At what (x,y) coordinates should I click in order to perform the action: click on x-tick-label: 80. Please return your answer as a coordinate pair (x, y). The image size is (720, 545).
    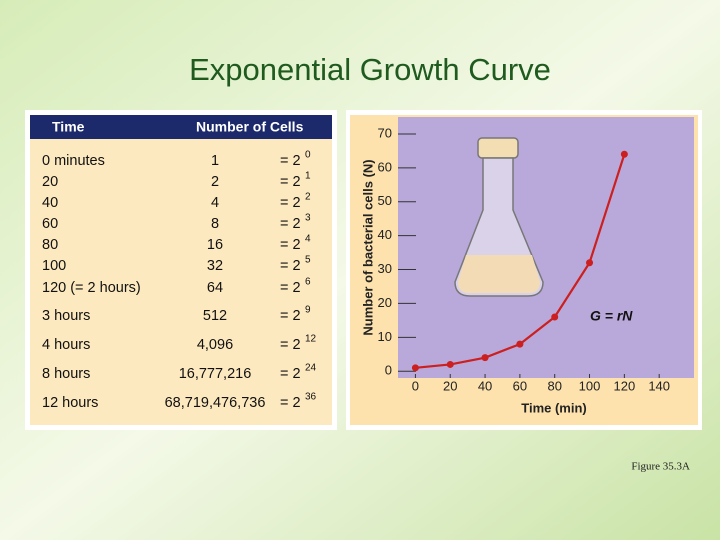
    Looking at the image, I should click on (554, 385).